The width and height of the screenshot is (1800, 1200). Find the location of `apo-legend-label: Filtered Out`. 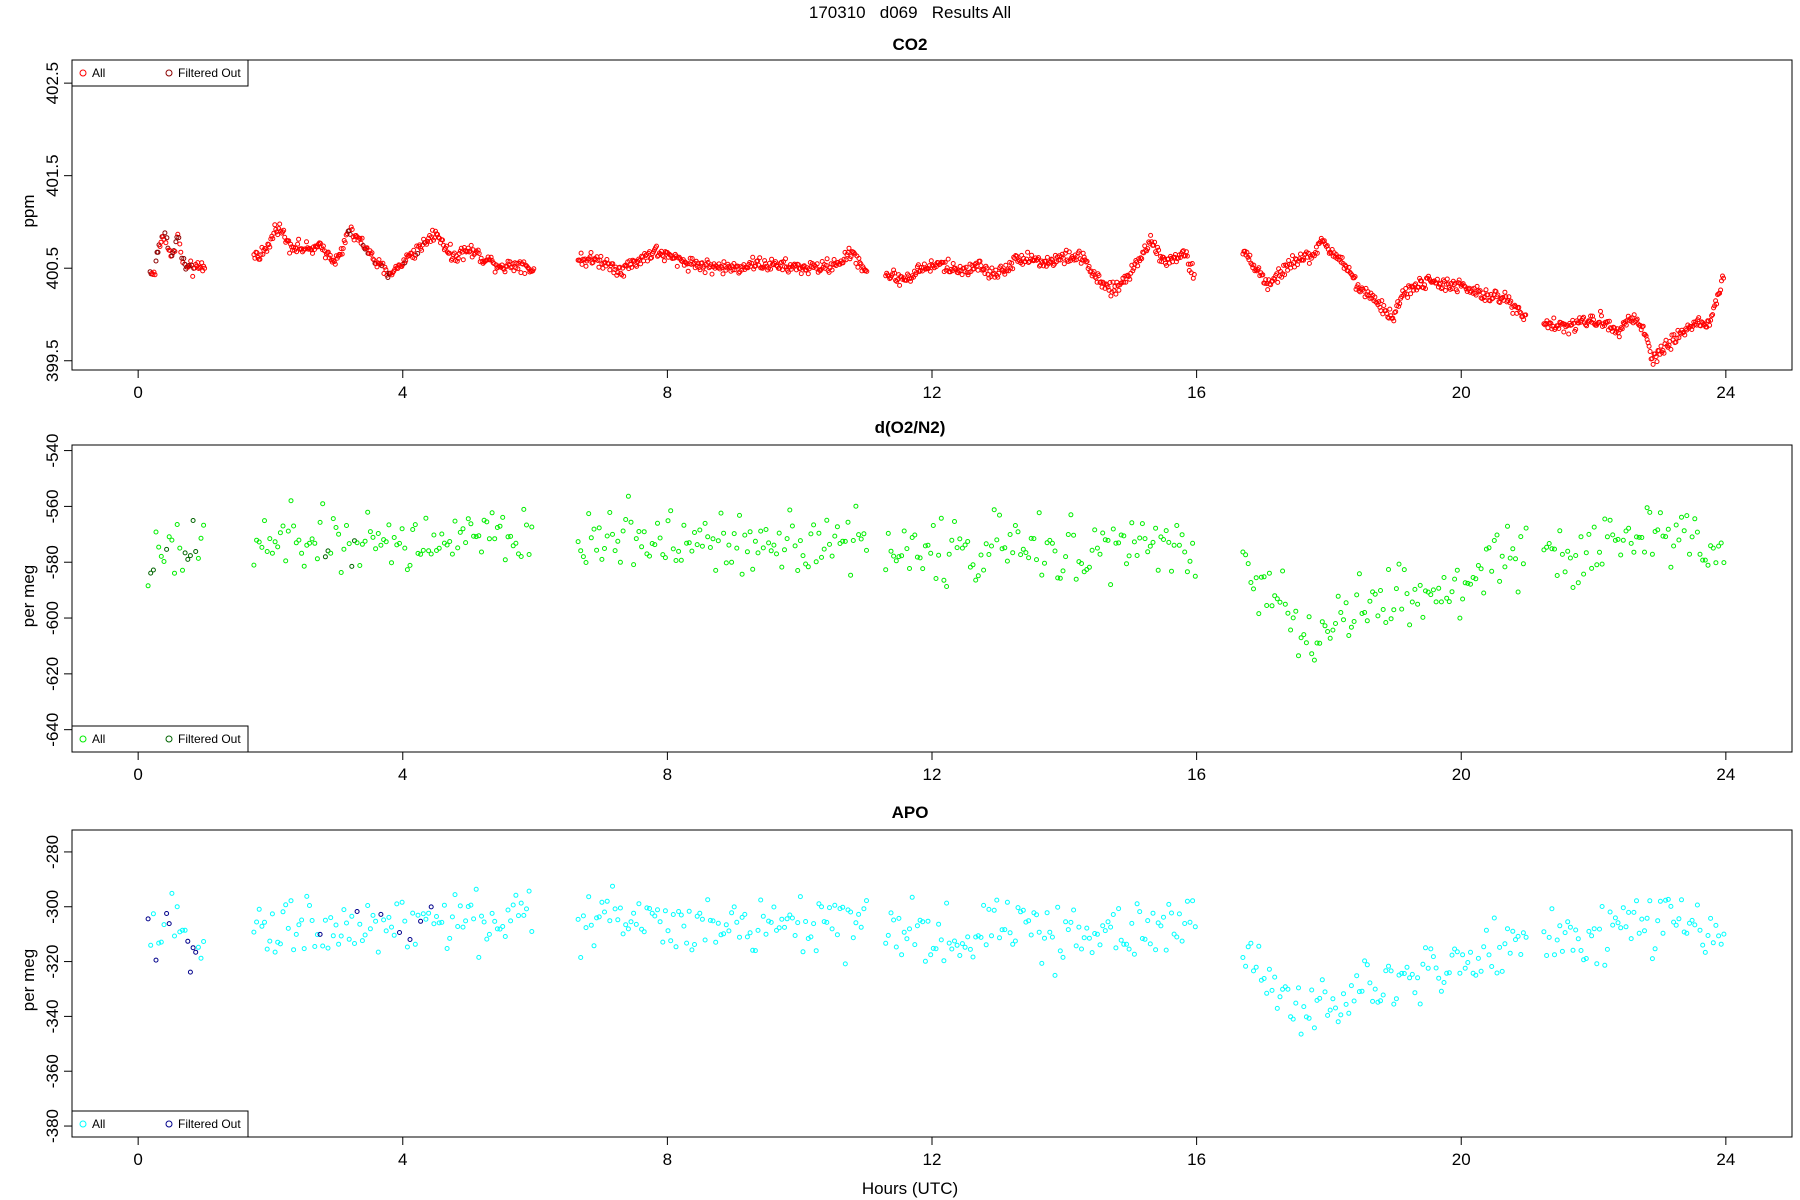

apo-legend-label: Filtered Out is located at coordinates (209, 1124).